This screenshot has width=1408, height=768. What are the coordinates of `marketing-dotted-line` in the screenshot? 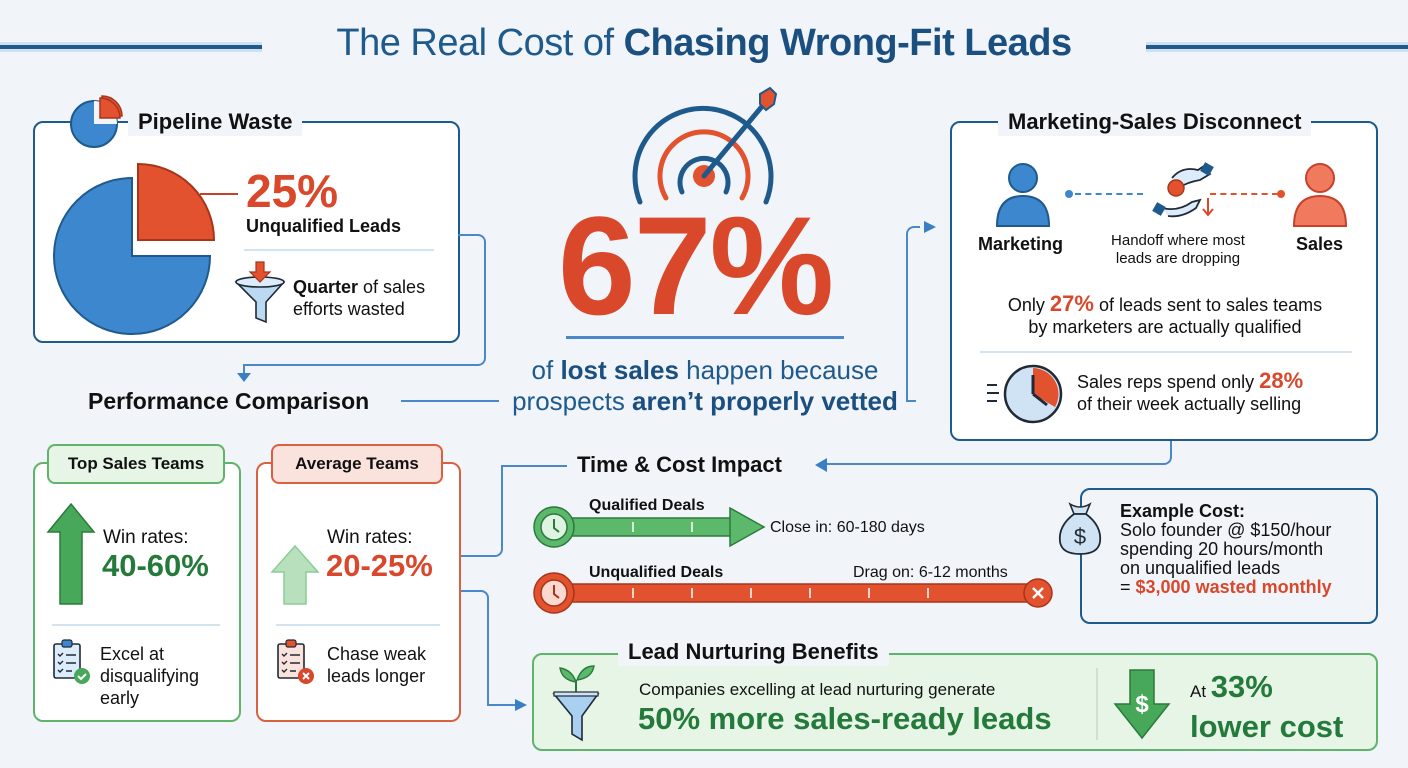 It's located at (1109, 194).